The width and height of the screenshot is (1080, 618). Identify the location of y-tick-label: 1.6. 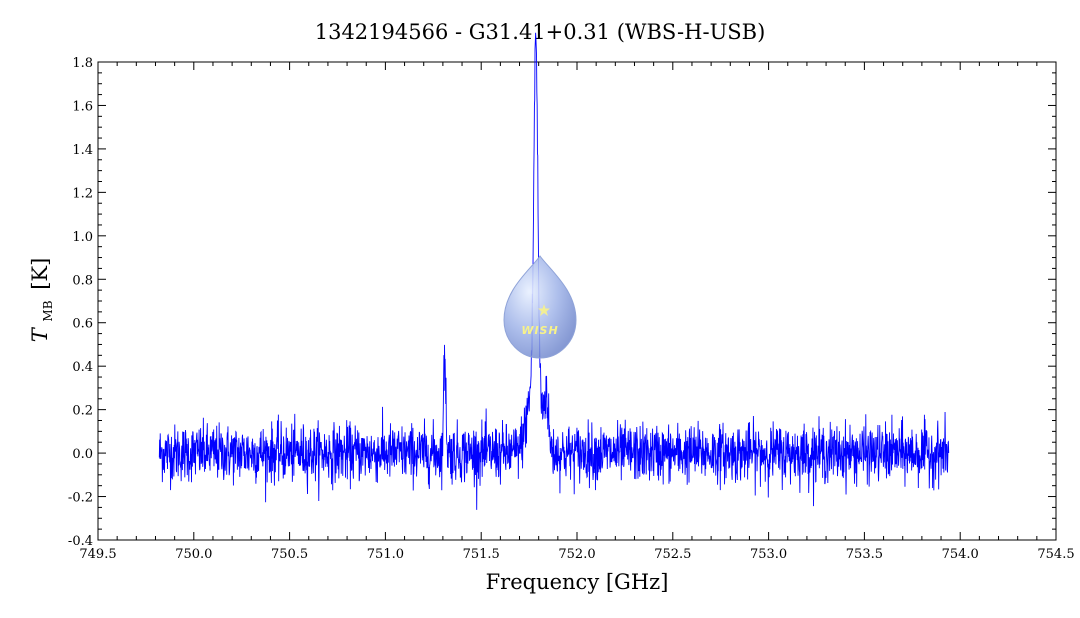
(82, 106).